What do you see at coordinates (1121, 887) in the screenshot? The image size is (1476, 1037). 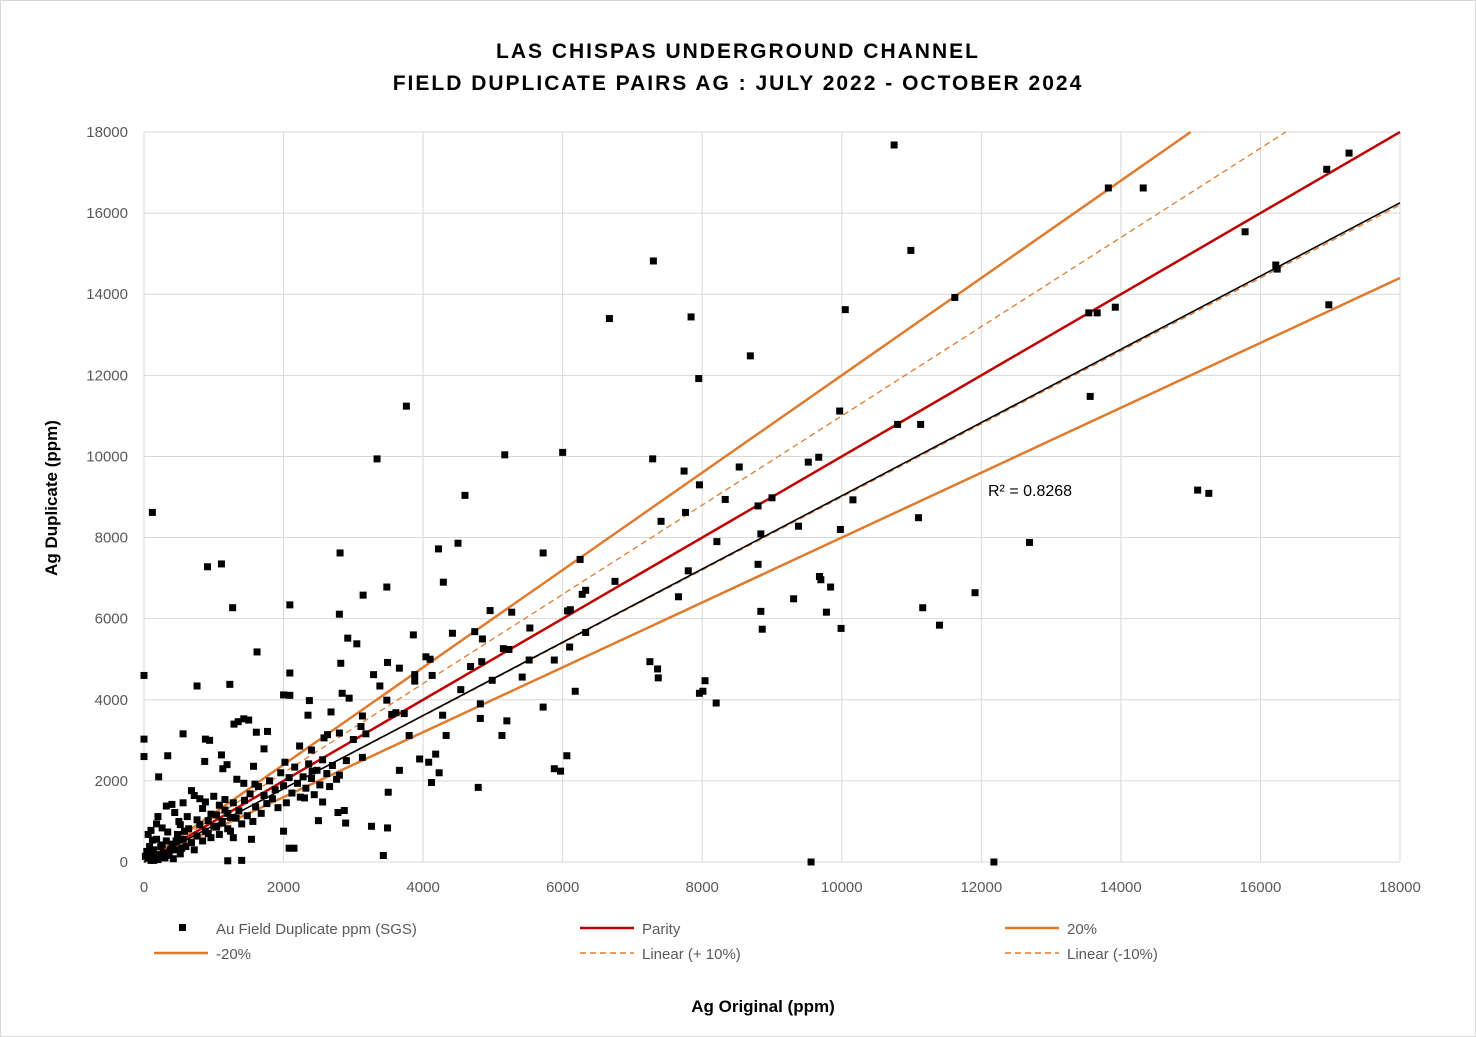 I see `x-tick-label: 14000` at bounding box center [1121, 887].